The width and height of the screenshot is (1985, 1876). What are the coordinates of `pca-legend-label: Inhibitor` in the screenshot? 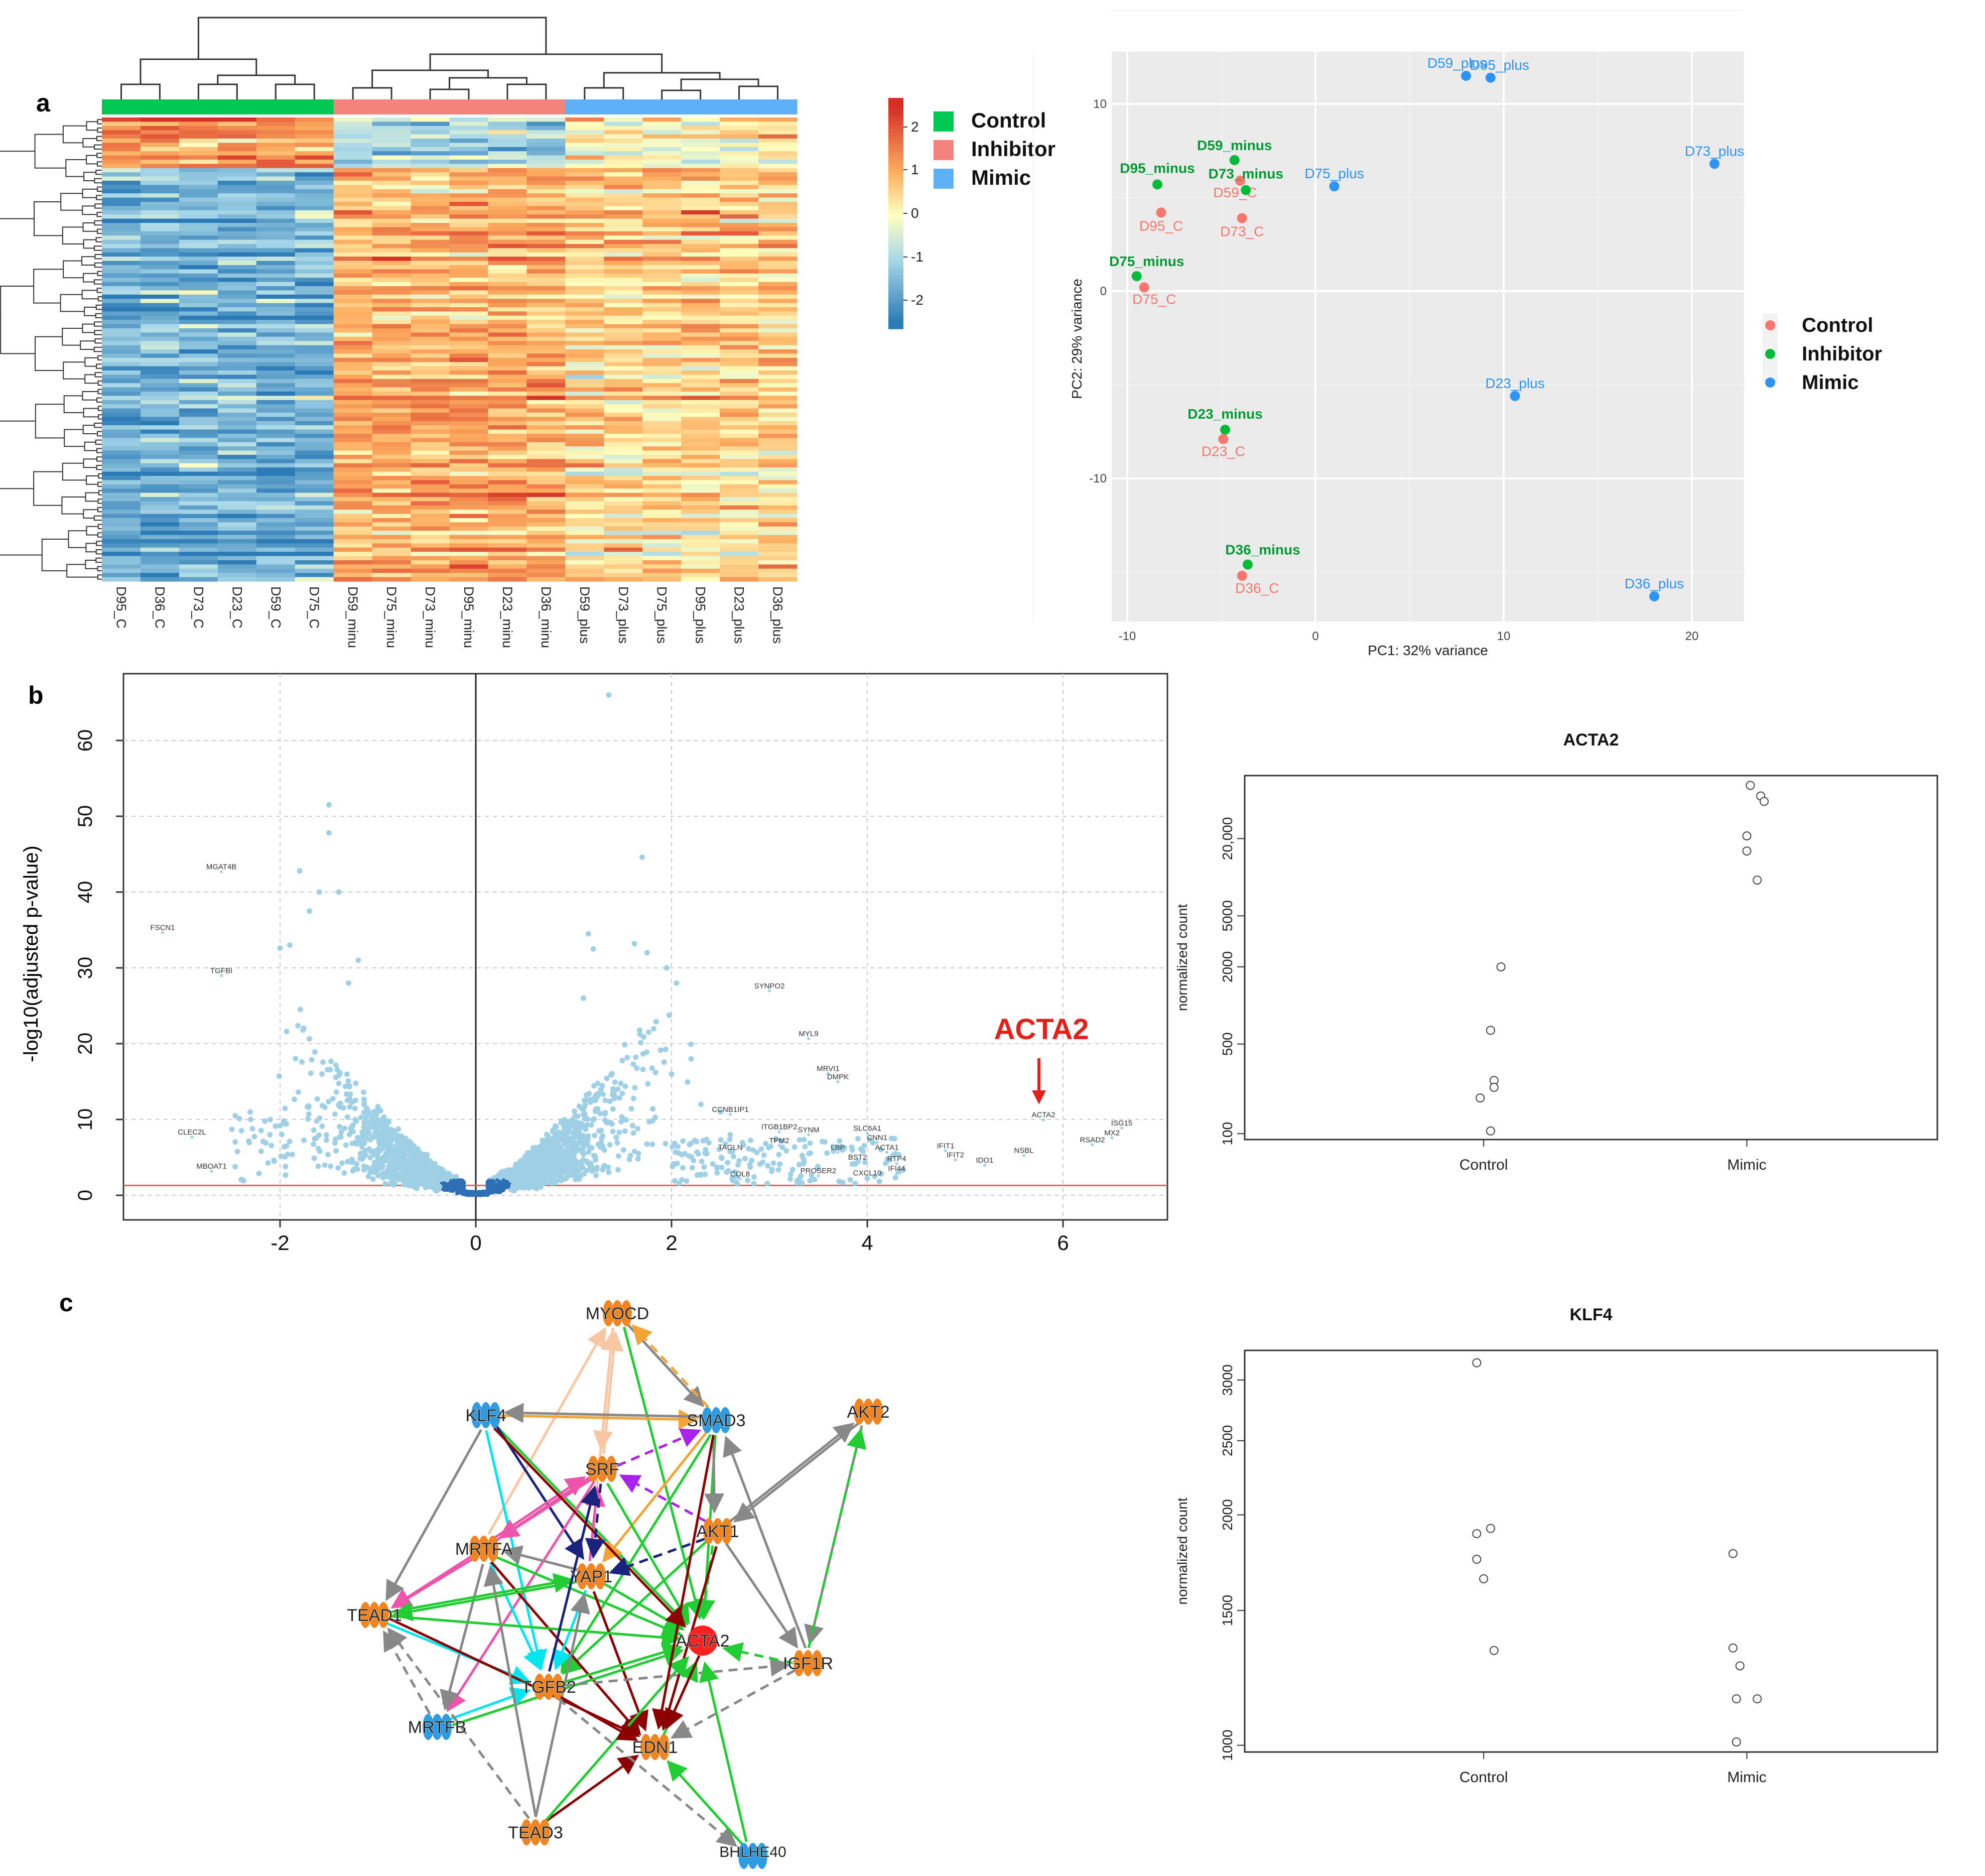 It's located at (1842, 354).